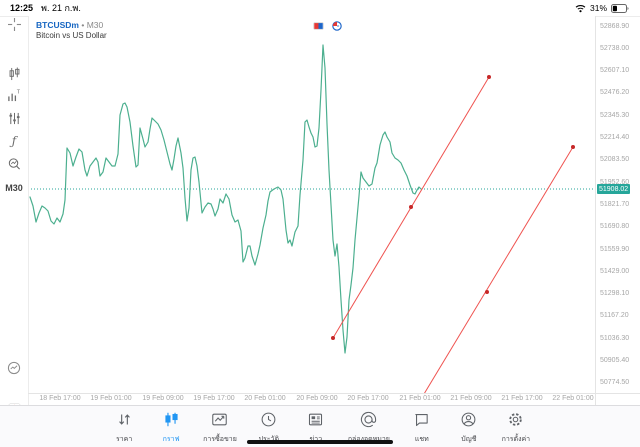 This screenshot has height=447, width=640. What do you see at coordinates (14, 214) in the screenshot?
I see `chart-toolbar: T ƒ M30` at bounding box center [14, 214].